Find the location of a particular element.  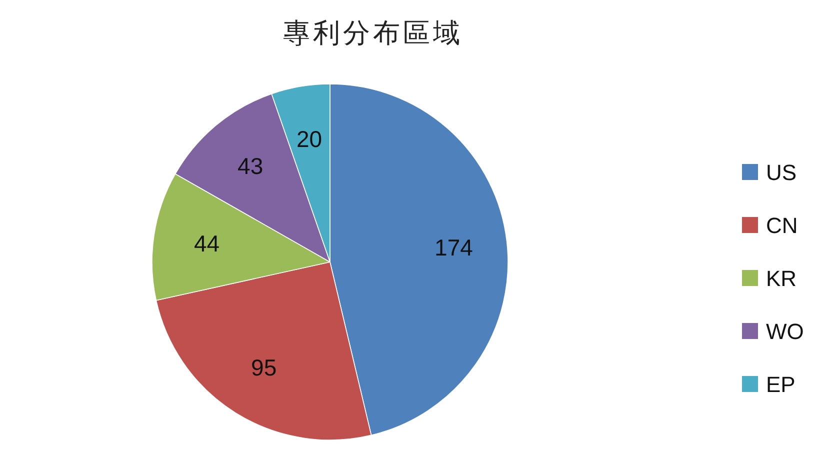

title: 專利分布區域 is located at coordinates (373, 33).